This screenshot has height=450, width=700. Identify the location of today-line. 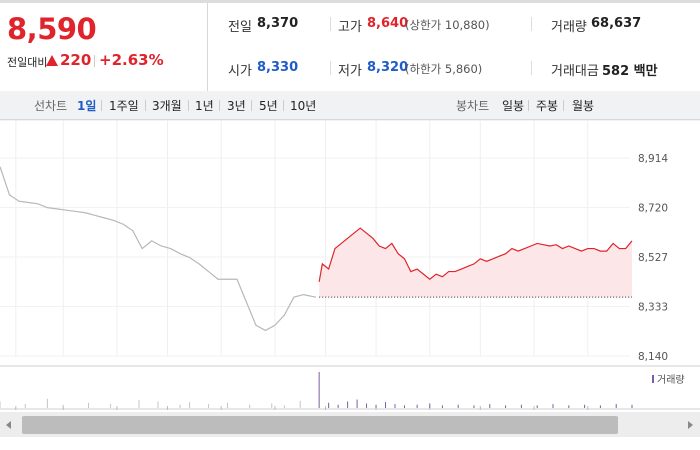
(475, 254).